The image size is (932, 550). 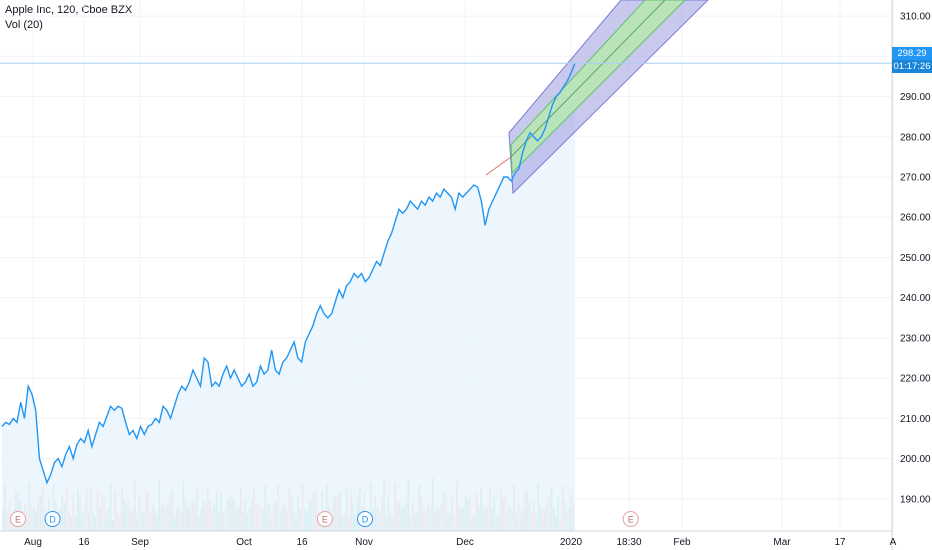 What do you see at coordinates (915, 419) in the screenshot?
I see `price-axis-tick-label: 210.00` at bounding box center [915, 419].